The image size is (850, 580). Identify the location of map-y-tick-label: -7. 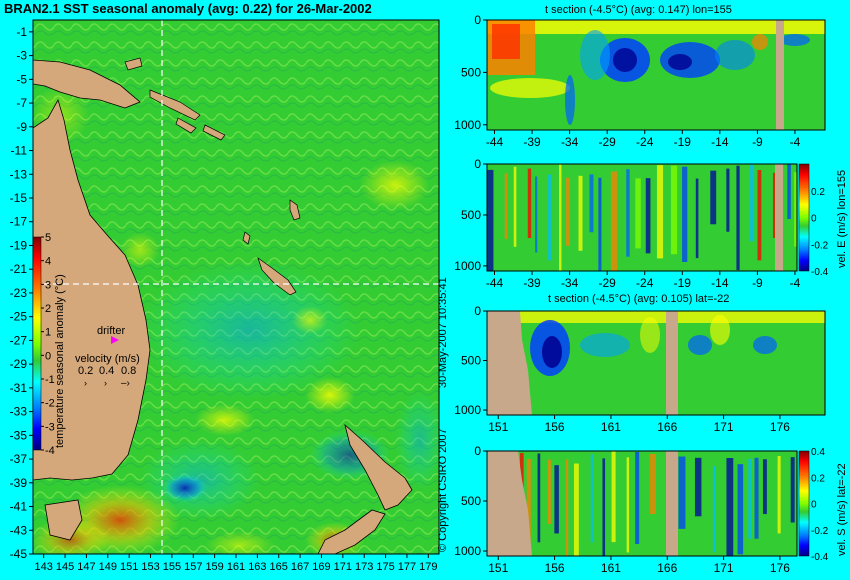
(21, 103).